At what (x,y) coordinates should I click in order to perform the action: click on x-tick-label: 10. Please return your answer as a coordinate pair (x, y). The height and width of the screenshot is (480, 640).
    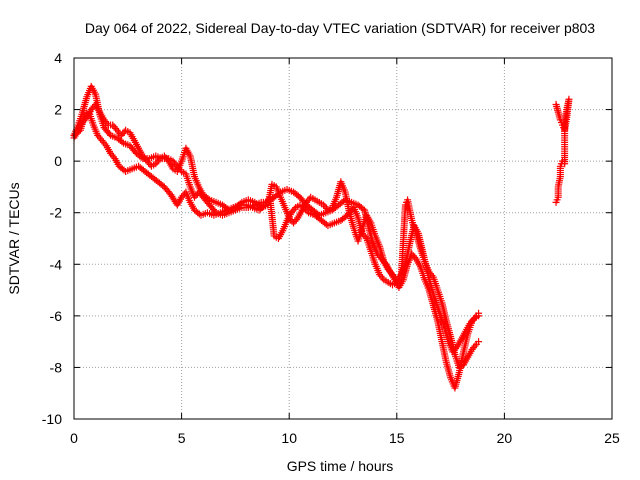
    Looking at the image, I should click on (289, 438).